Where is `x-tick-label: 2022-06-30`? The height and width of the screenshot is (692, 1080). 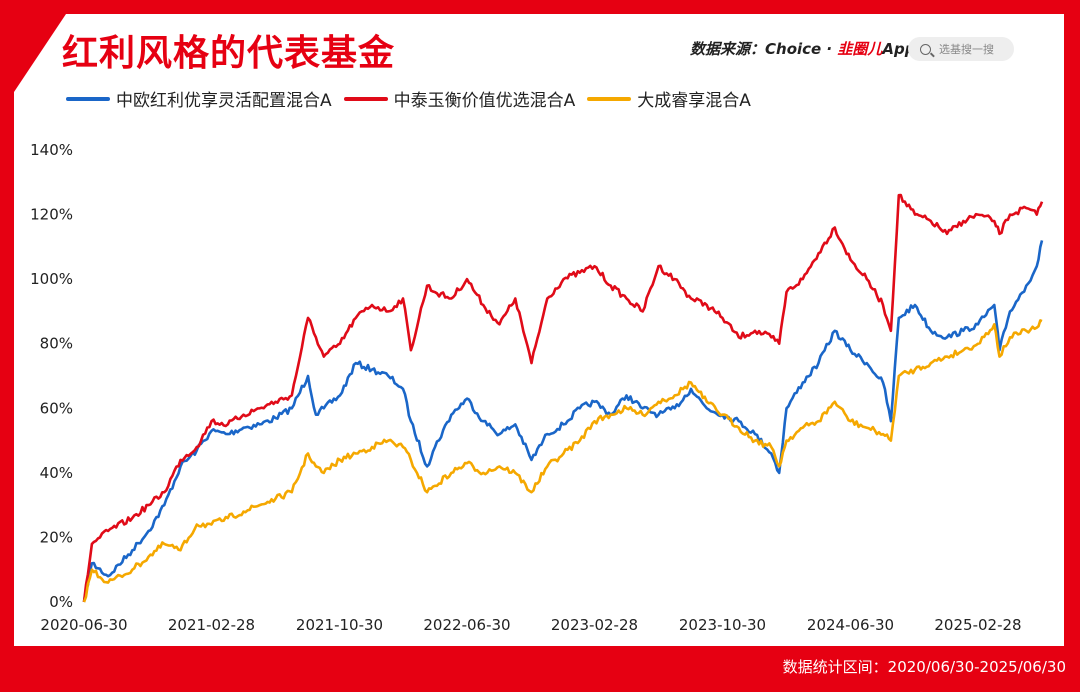
x-tick-label: 2022-06-30 is located at coordinates (466, 625).